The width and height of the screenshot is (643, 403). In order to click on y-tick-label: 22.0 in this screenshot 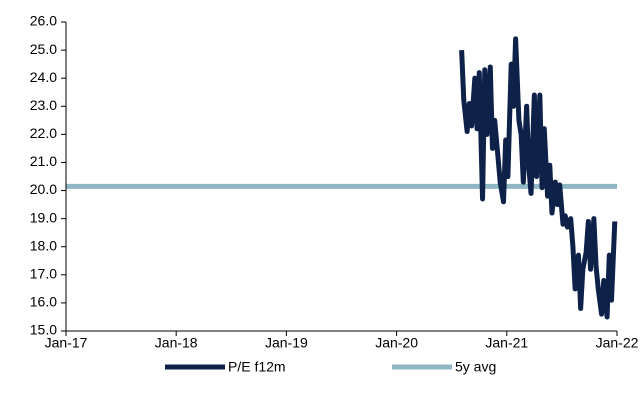, I will do `click(43, 133)`.